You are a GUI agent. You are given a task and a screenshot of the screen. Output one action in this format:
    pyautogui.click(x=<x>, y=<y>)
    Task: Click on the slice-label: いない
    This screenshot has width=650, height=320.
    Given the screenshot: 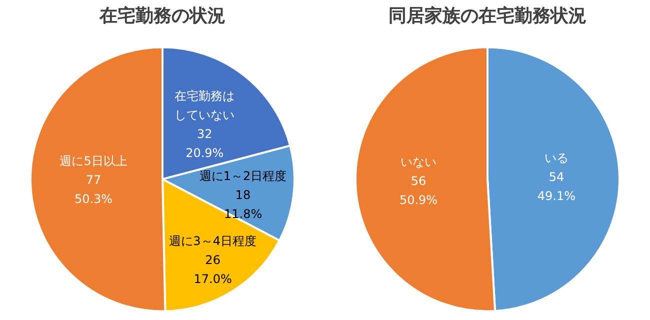 What is the action you would take?
    pyautogui.click(x=418, y=162)
    